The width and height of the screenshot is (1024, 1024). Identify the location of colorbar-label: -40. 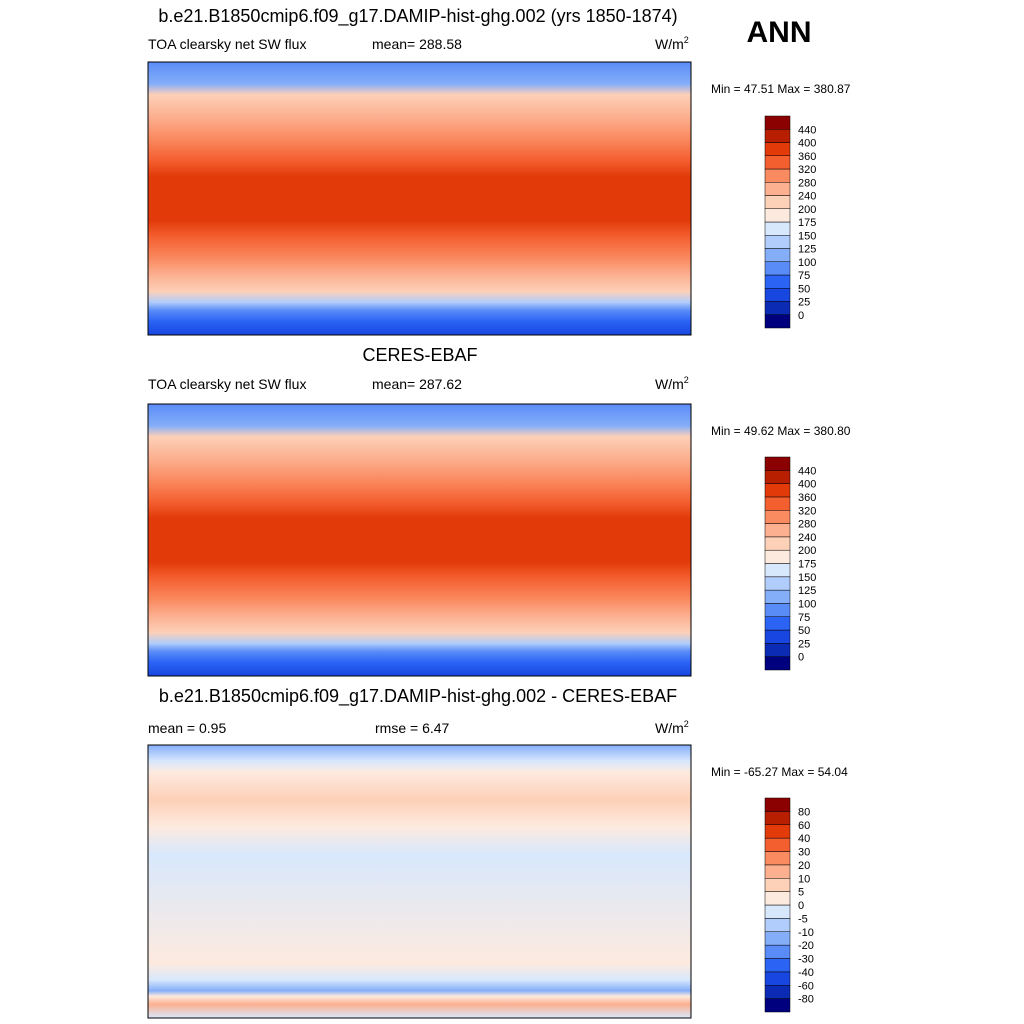
(806, 973).